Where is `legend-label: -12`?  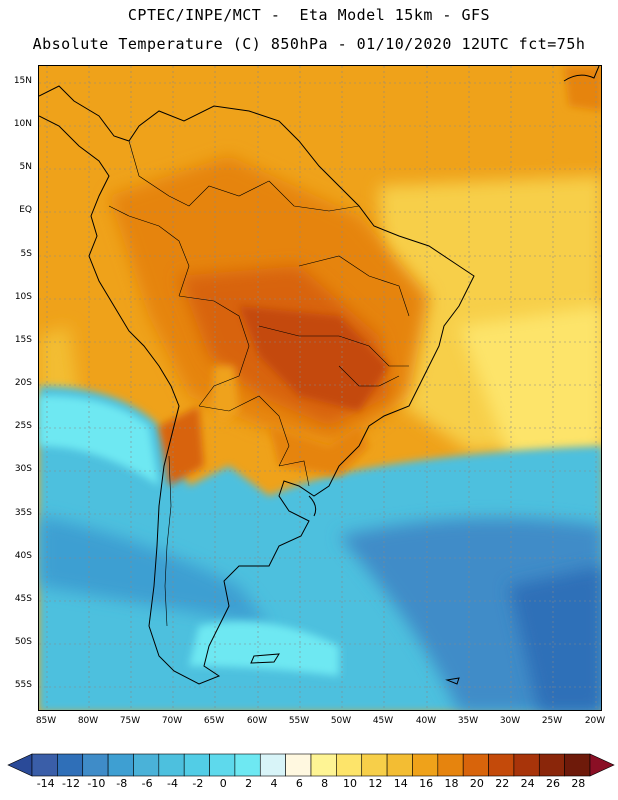 legend-label: -12 is located at coordinates (71, 783).